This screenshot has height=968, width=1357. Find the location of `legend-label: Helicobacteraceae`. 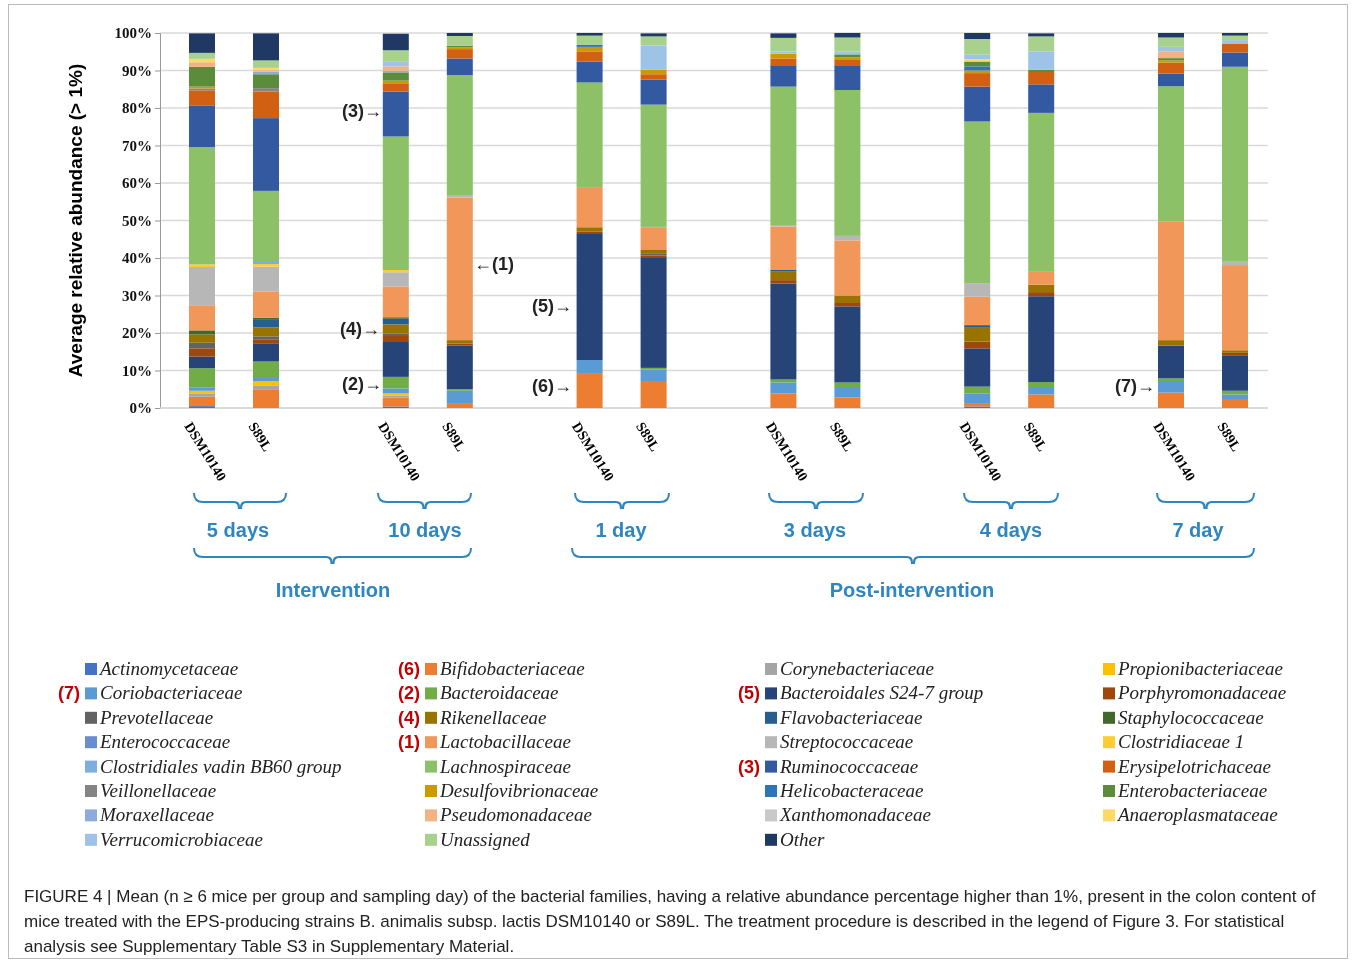

legend-label: Helicobacteraceae is located at coordinates (851, 790).